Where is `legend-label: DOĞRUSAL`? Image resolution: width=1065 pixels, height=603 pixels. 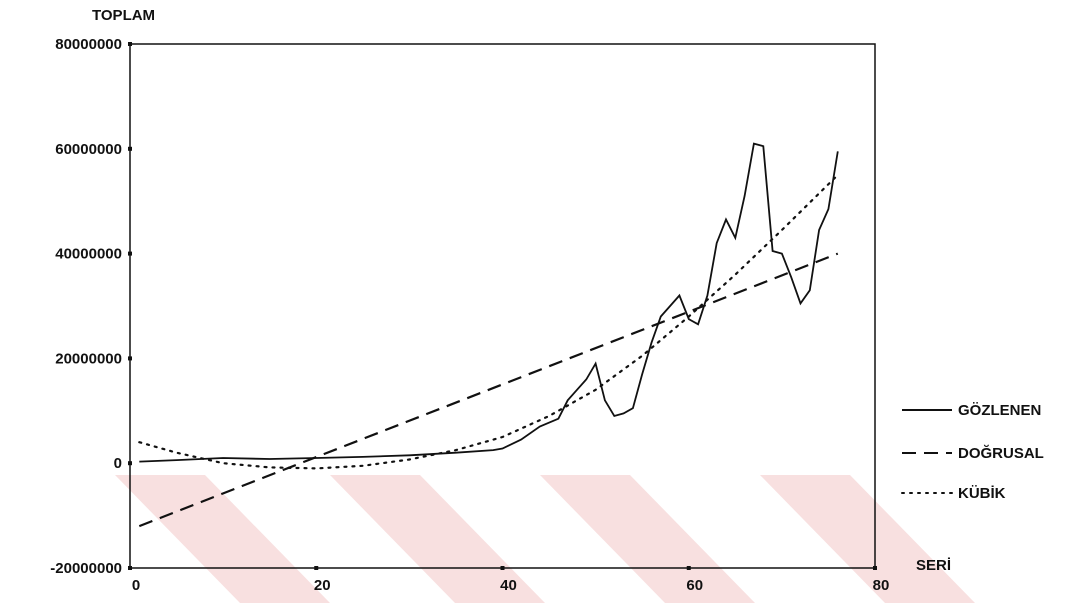 legend-label: DOĞRUSAL is located at coordinates (1001, 453).